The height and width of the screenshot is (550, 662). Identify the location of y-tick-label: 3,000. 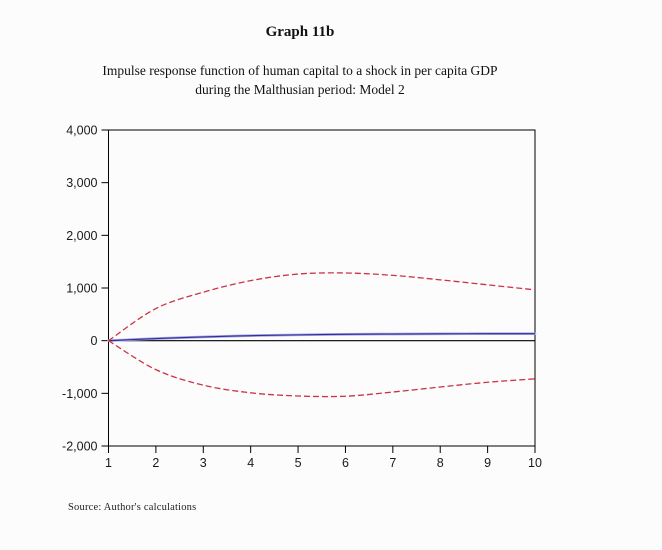
(81, 183).